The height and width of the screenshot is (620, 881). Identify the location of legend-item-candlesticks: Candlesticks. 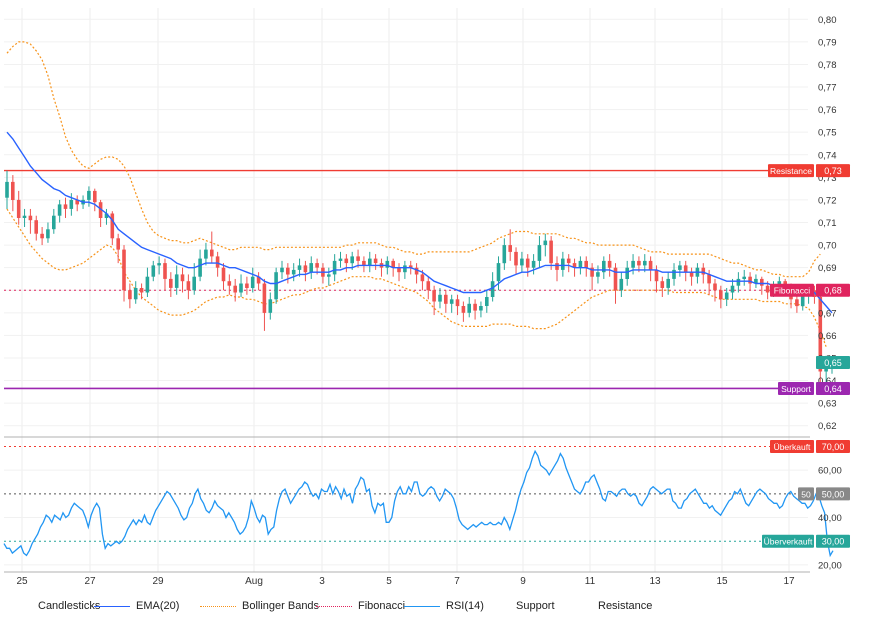
(69, 606).